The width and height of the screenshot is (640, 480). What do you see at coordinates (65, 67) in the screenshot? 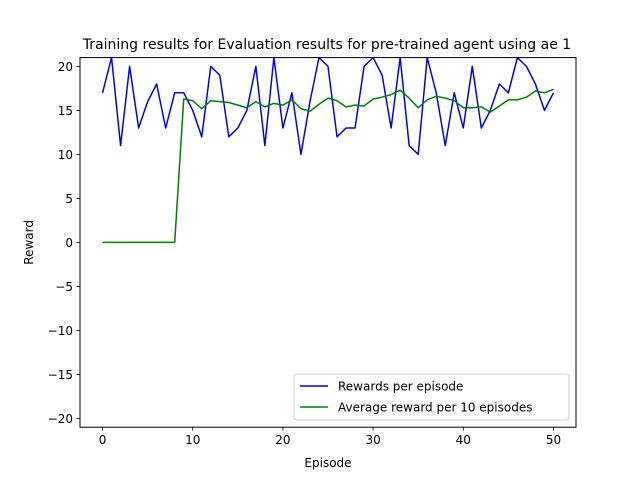
I see `y-tick-label: 20` at bounding box center [65, 67].